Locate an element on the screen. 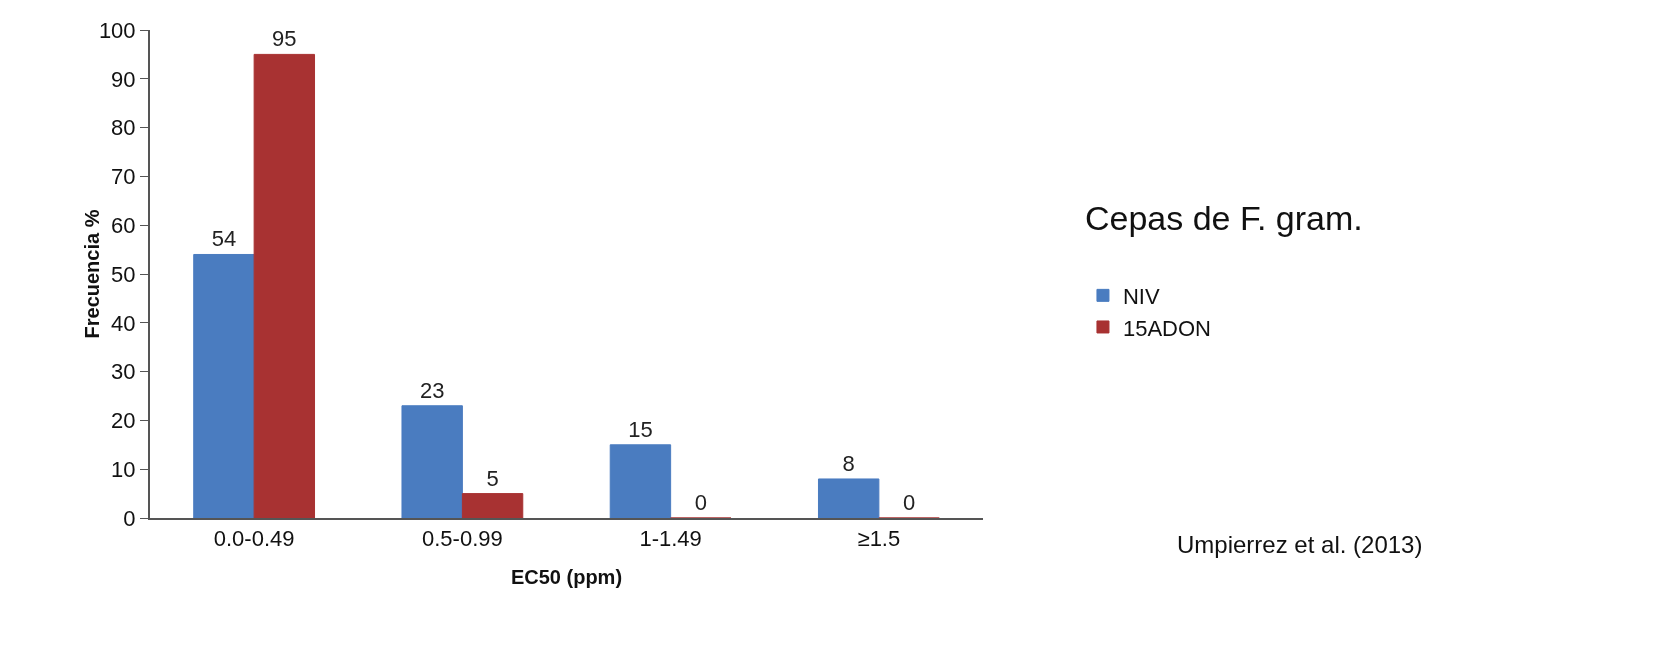  x-axis-title: EC50 (ppm) is located at coordinates (566, 577).